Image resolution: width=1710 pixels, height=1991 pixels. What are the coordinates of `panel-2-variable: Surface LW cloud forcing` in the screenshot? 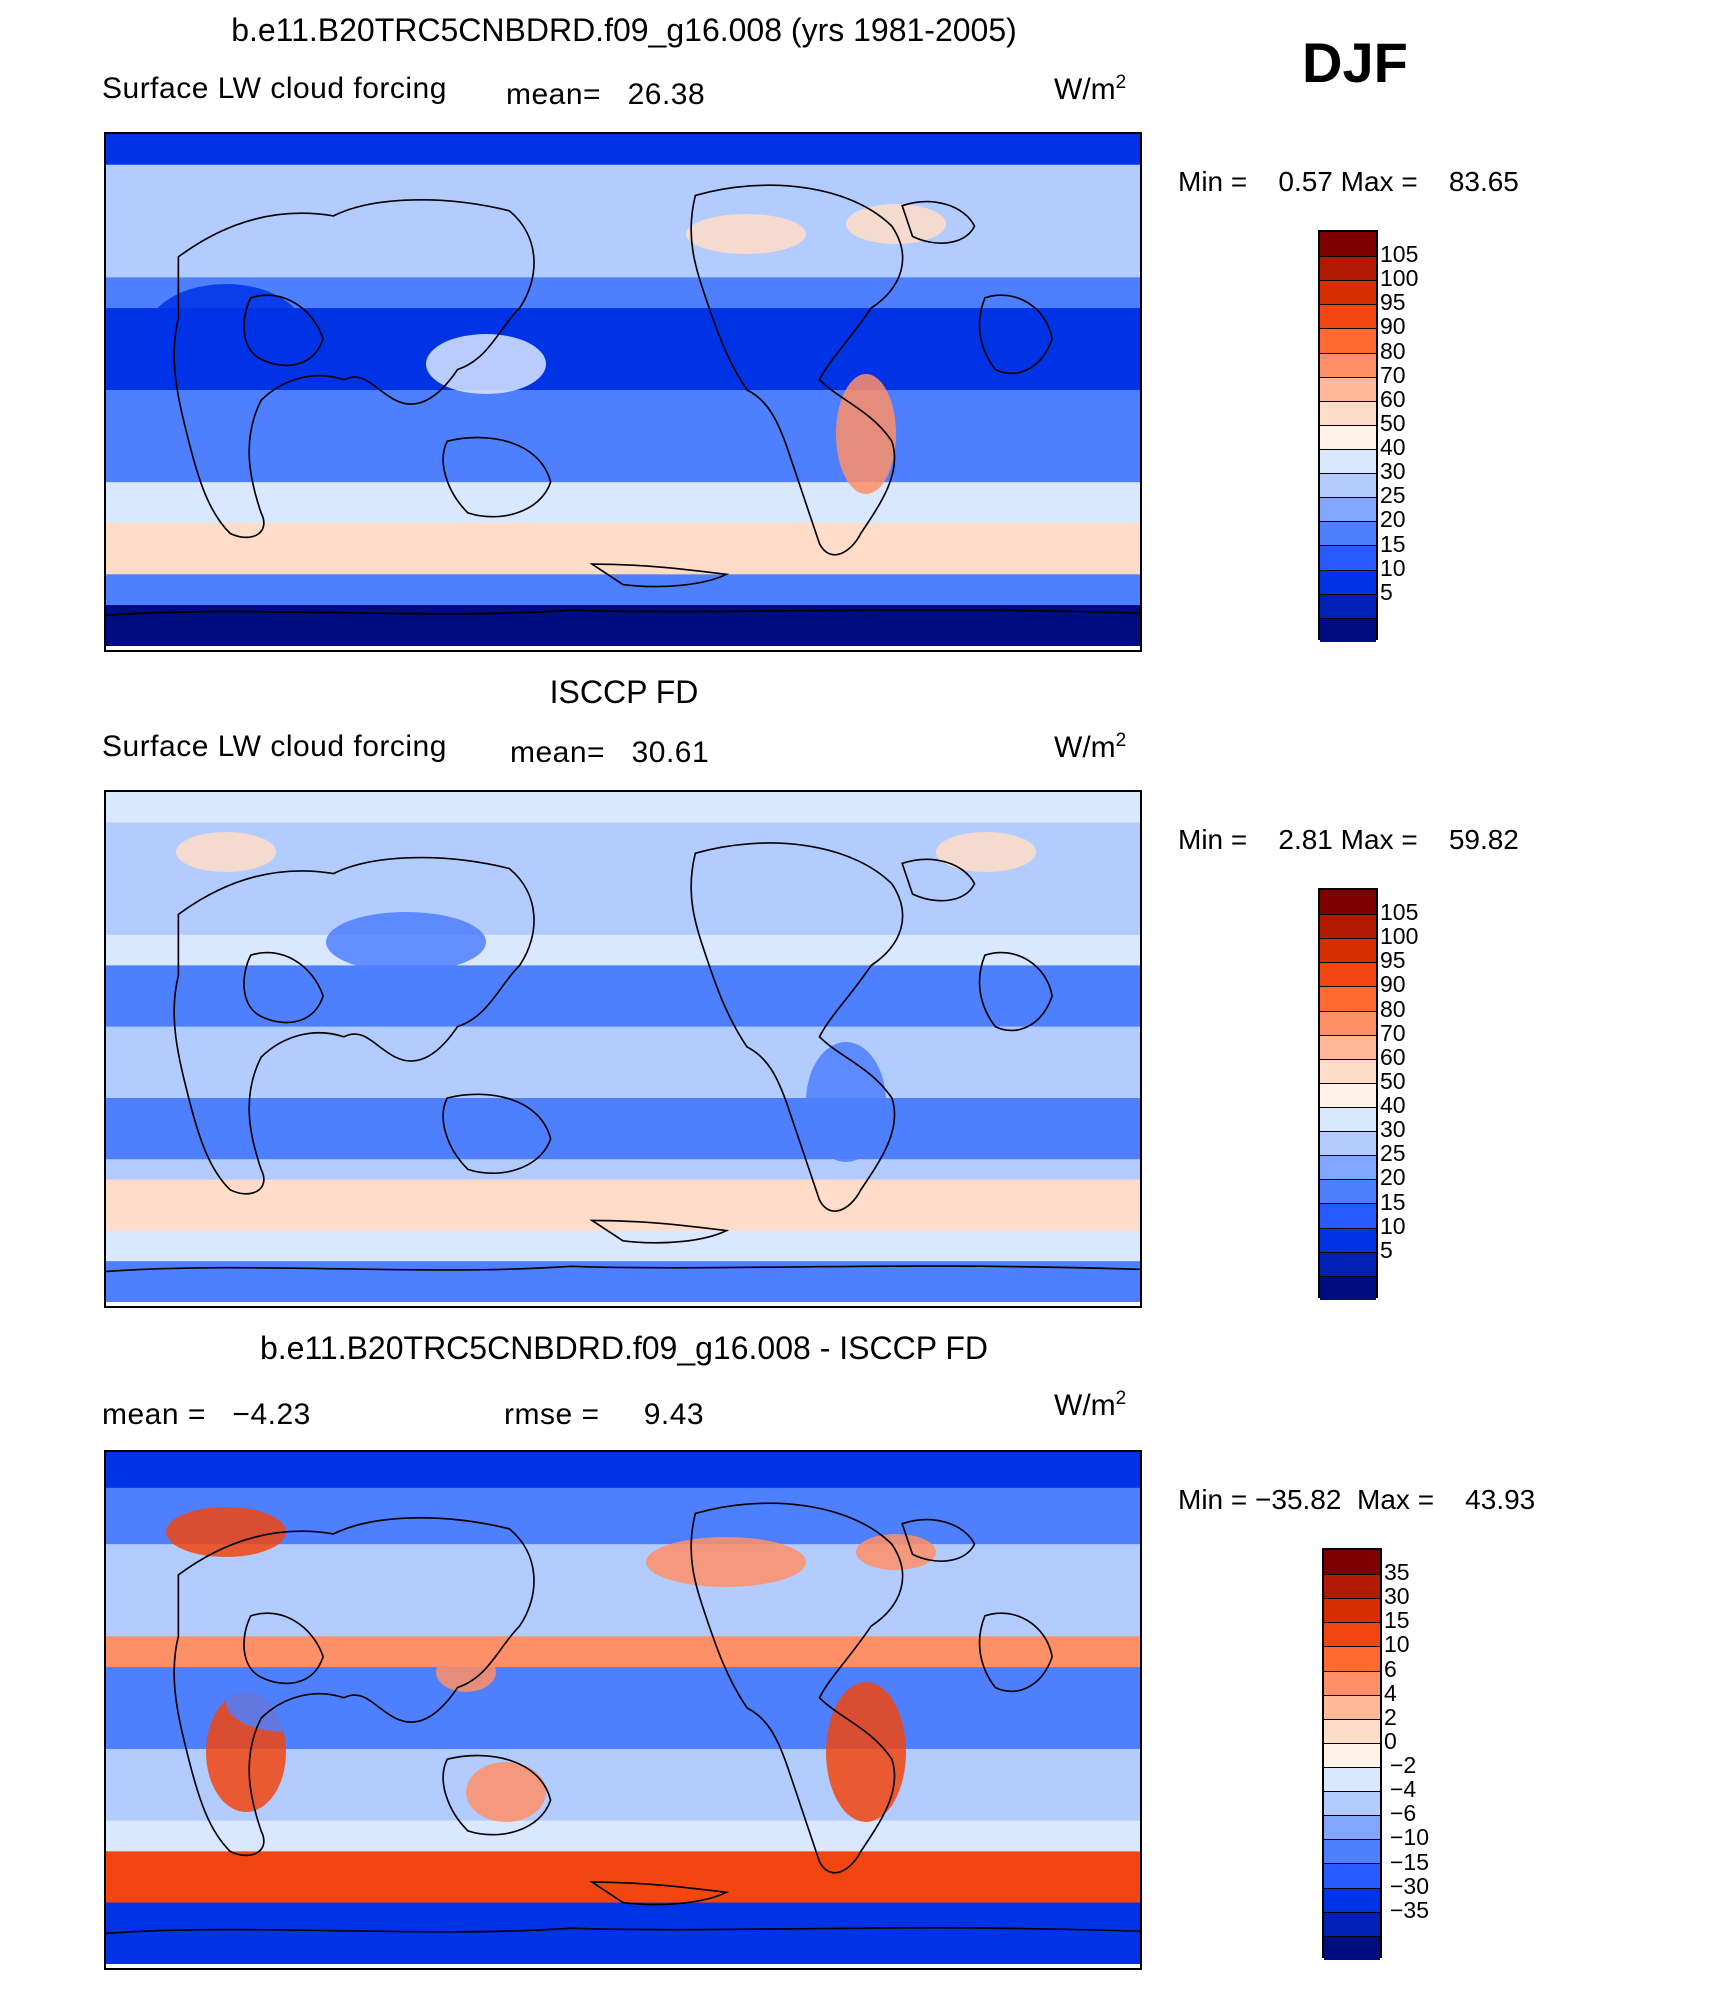 It's located at (274, 746).